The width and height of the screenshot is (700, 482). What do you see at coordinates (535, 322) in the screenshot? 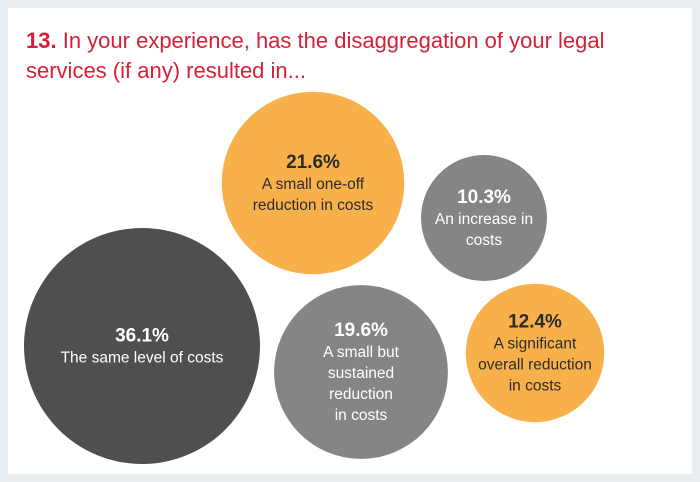
I see `bubble-value-label: 12.4%` at bounding box center [535, 322].